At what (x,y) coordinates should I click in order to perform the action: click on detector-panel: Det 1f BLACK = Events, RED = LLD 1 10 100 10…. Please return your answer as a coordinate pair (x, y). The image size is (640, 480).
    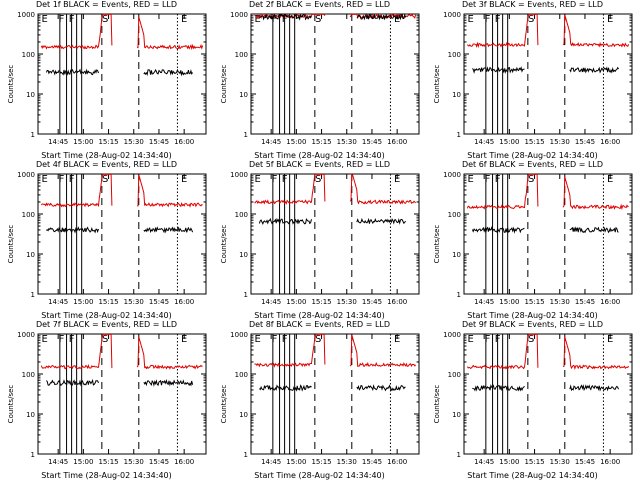
    Looking at the image, I should click on (106, 80).